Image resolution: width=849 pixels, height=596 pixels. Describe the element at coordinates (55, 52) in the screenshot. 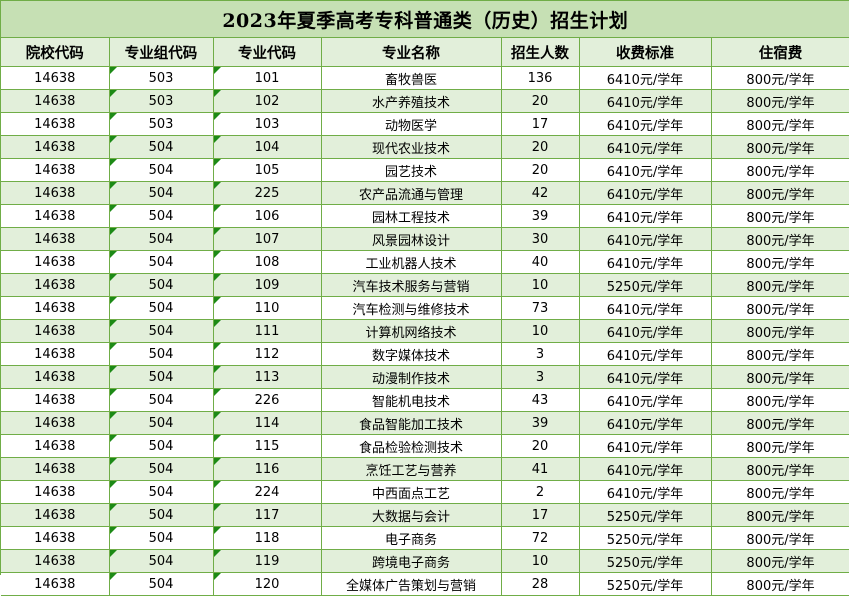

I see `column-header-school-code: 院校代码` at that location.